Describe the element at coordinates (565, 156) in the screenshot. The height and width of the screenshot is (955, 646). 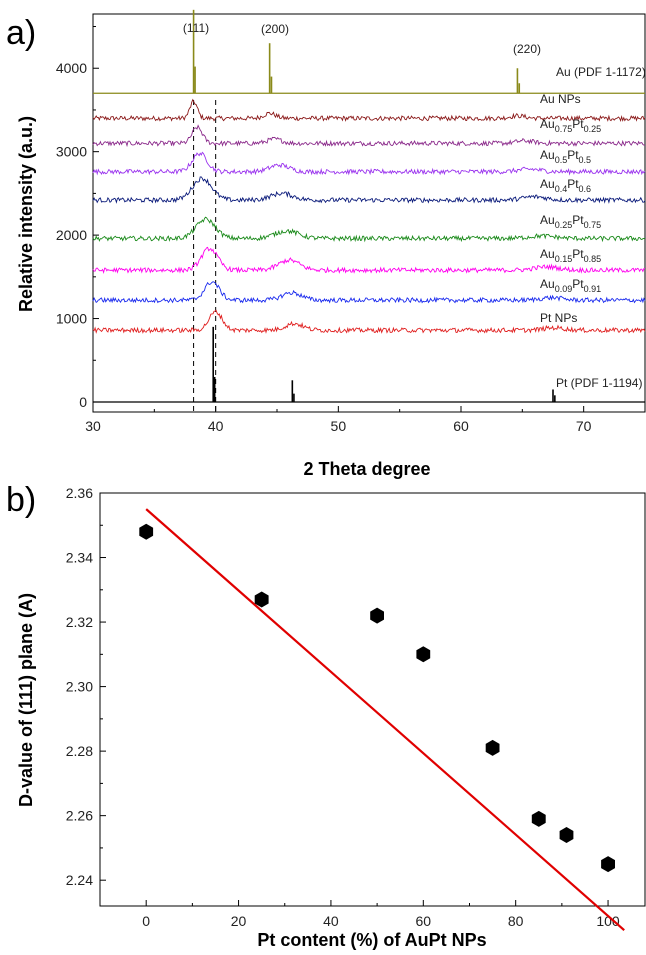
I see `series-label: Au0.5Pt0.5` at that location.